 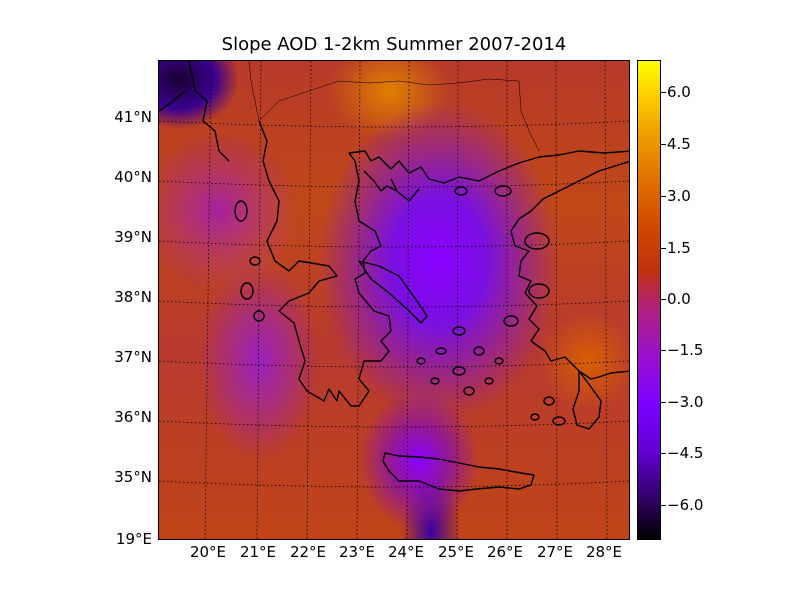 What do you see at coordinates (679, 92) in the screenshot?
I see `colorbar-label-6.0: 6.0` at bounding box center [679, 92].